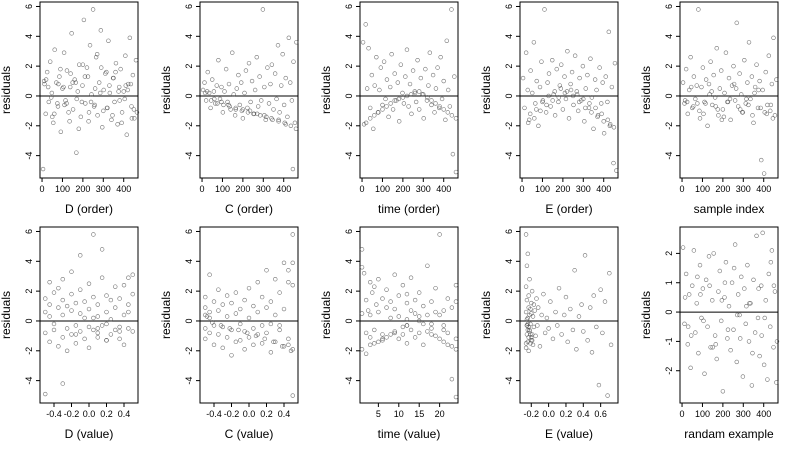  What do you see at coordinates (349, 381) in the screenshot?
I see `panel-8-y-tick-label: -4` at bounding box center [349, 381].